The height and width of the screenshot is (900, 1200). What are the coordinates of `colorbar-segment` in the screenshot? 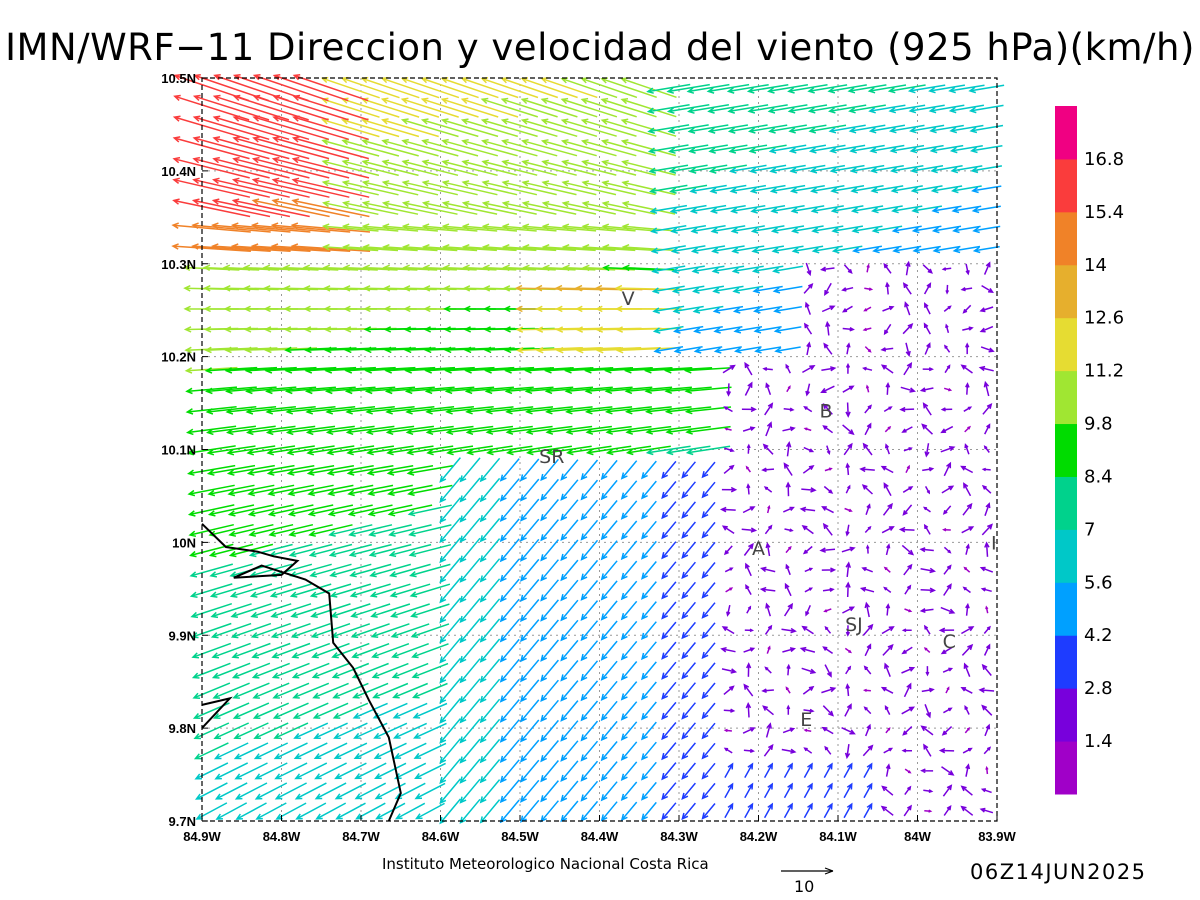 It's located at (1066, 344).